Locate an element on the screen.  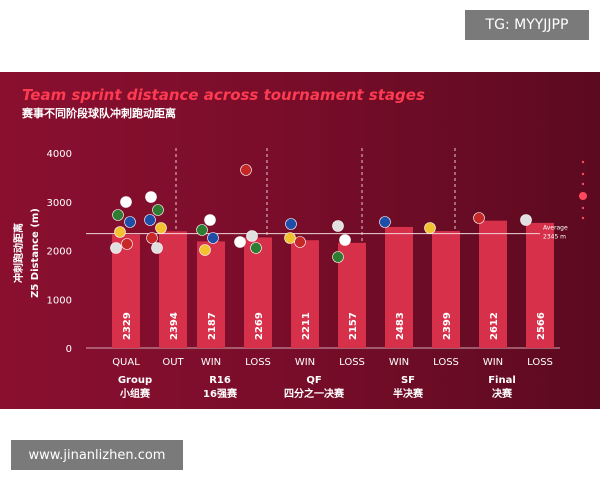
y-tick-label: 1000 is located at coordinates (59, 300).